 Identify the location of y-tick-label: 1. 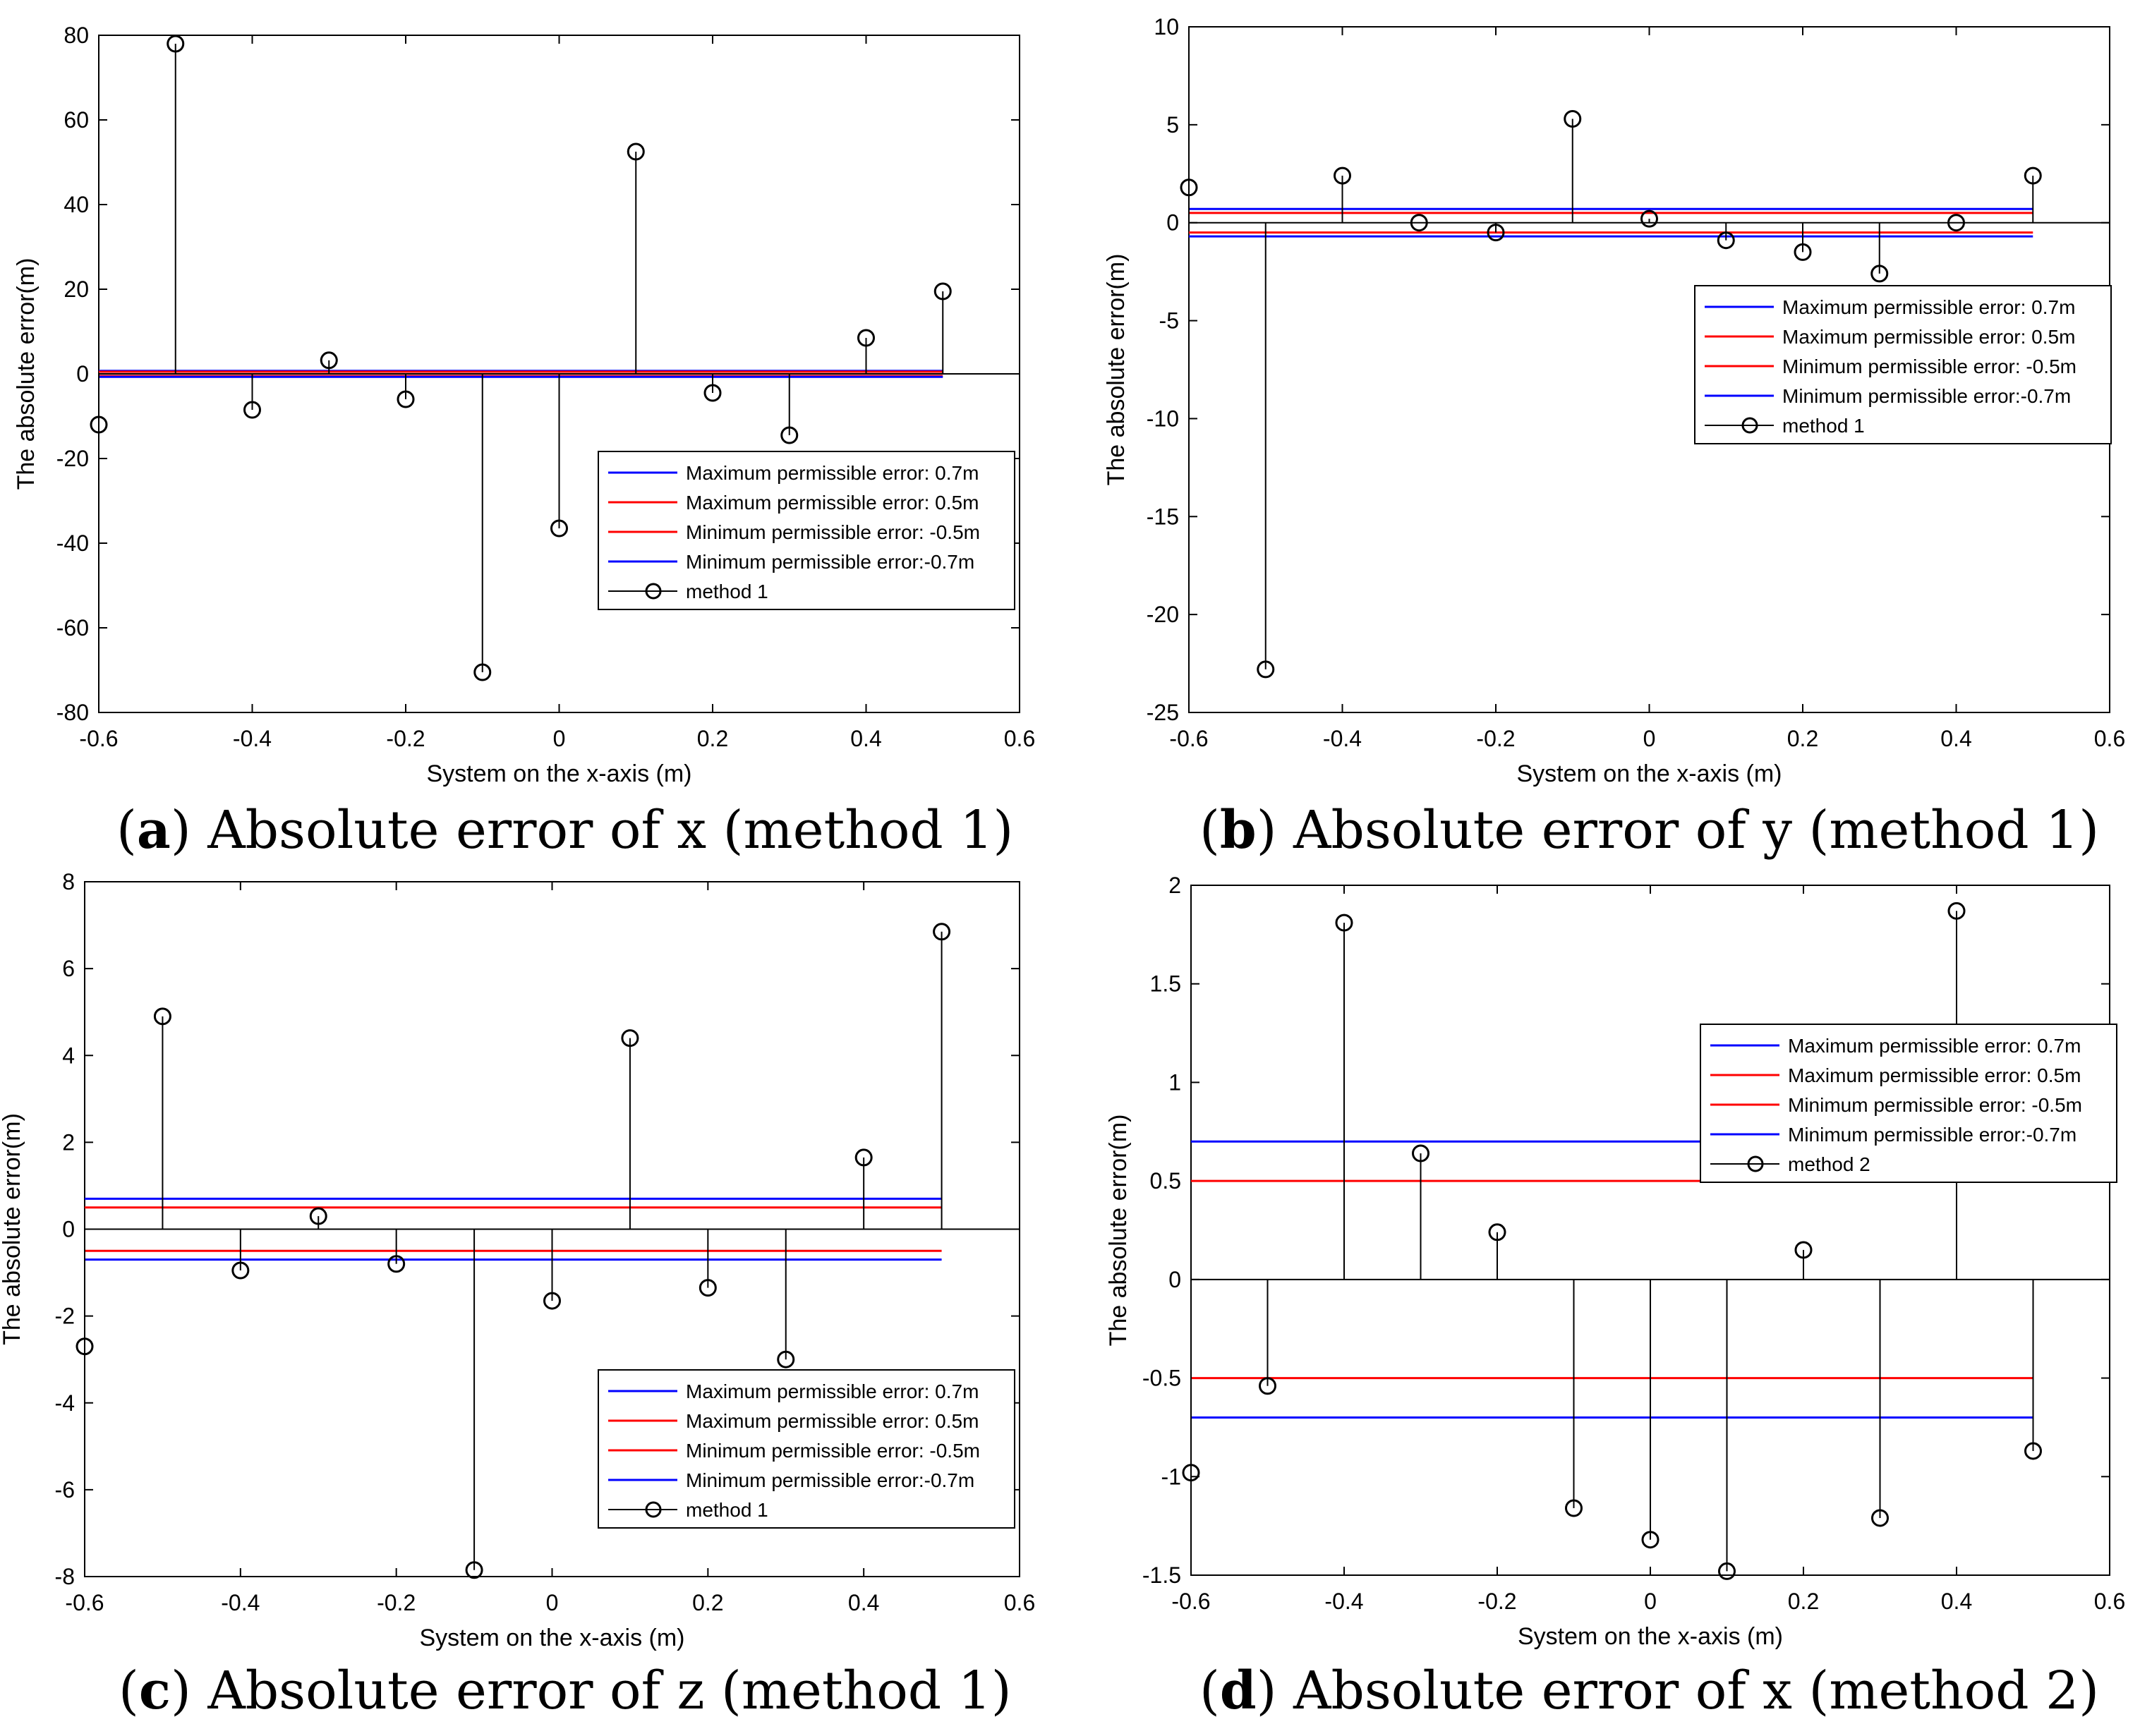
(1174, 1082).